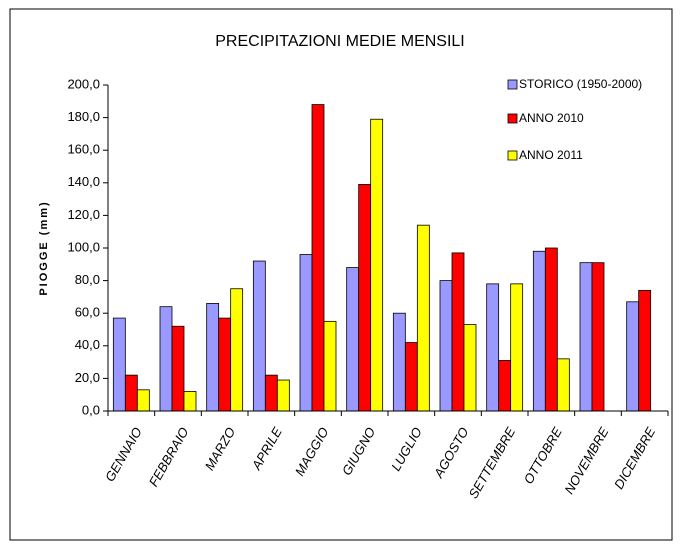 This screenshot has width=683, height=551. What do you see at coordinates (87, 279) in the screenshot?
I see `y-tick-label: 80,0` at bounding box center [87, 279].